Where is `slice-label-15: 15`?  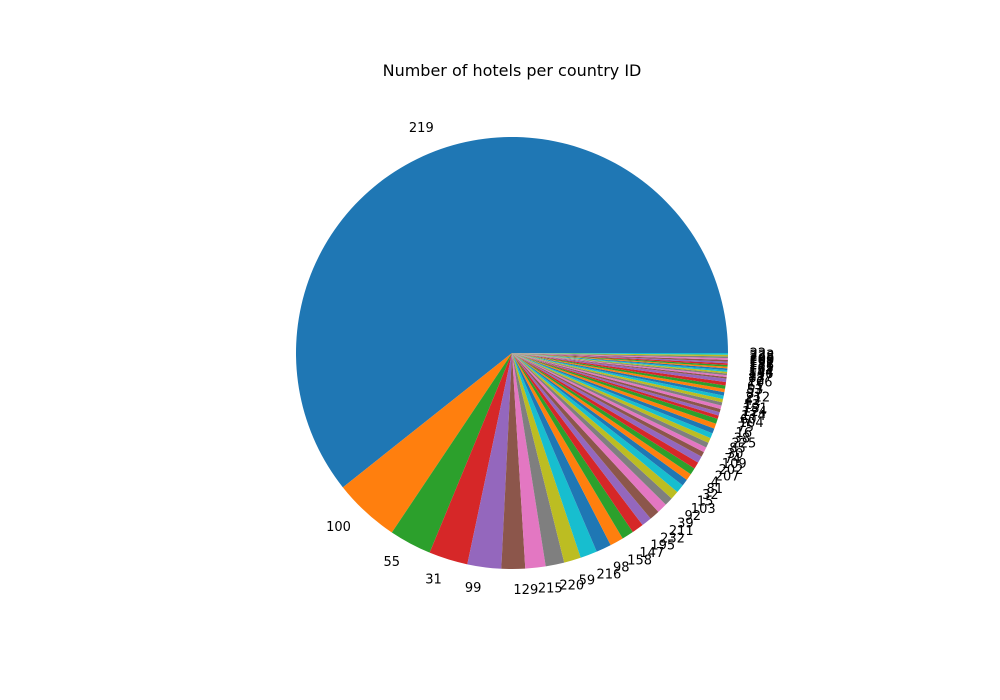 slice-label-15: 15 is located at coordinates (705, 502).